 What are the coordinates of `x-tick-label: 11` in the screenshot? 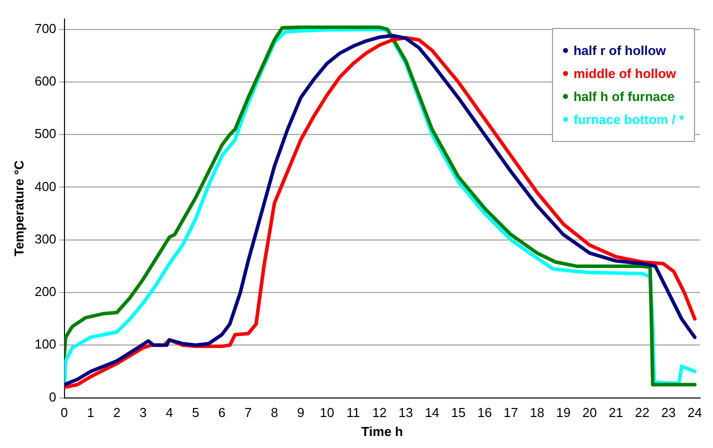 It's located at (353, 412).